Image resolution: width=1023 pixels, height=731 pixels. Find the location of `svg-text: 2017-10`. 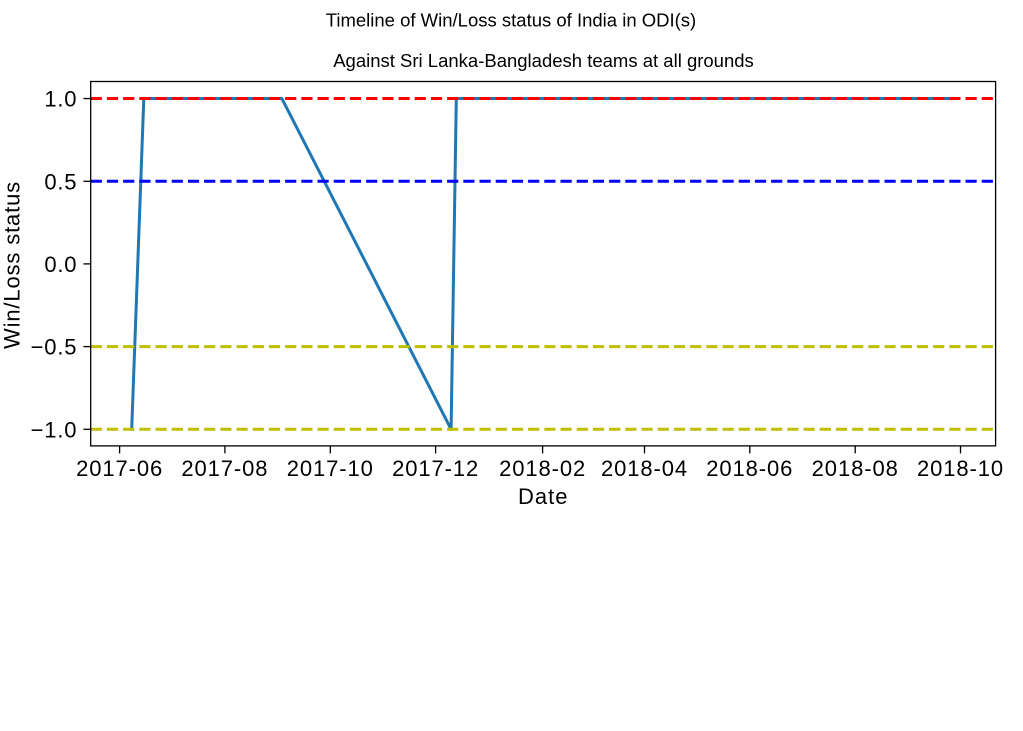

svg-text: 2017-10 is located at coordinates (330, 468).